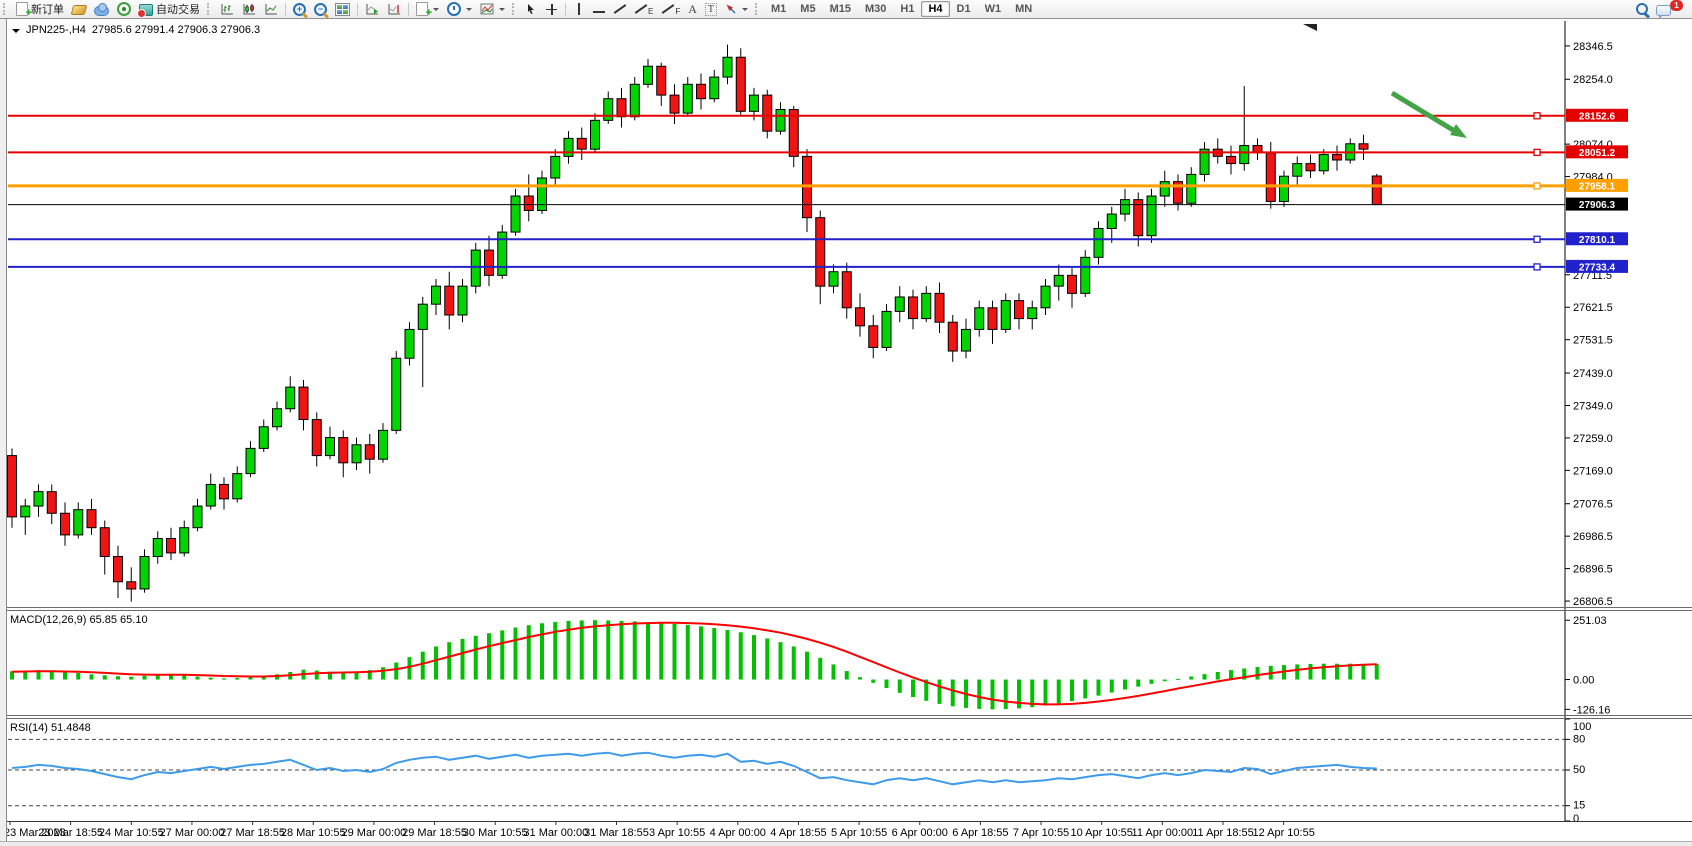 This screenshot has width=1692, height=846. What do you see at coordinates (101, 9) in the screenshot?
I see `community-button` at bounding box center [101, 9].